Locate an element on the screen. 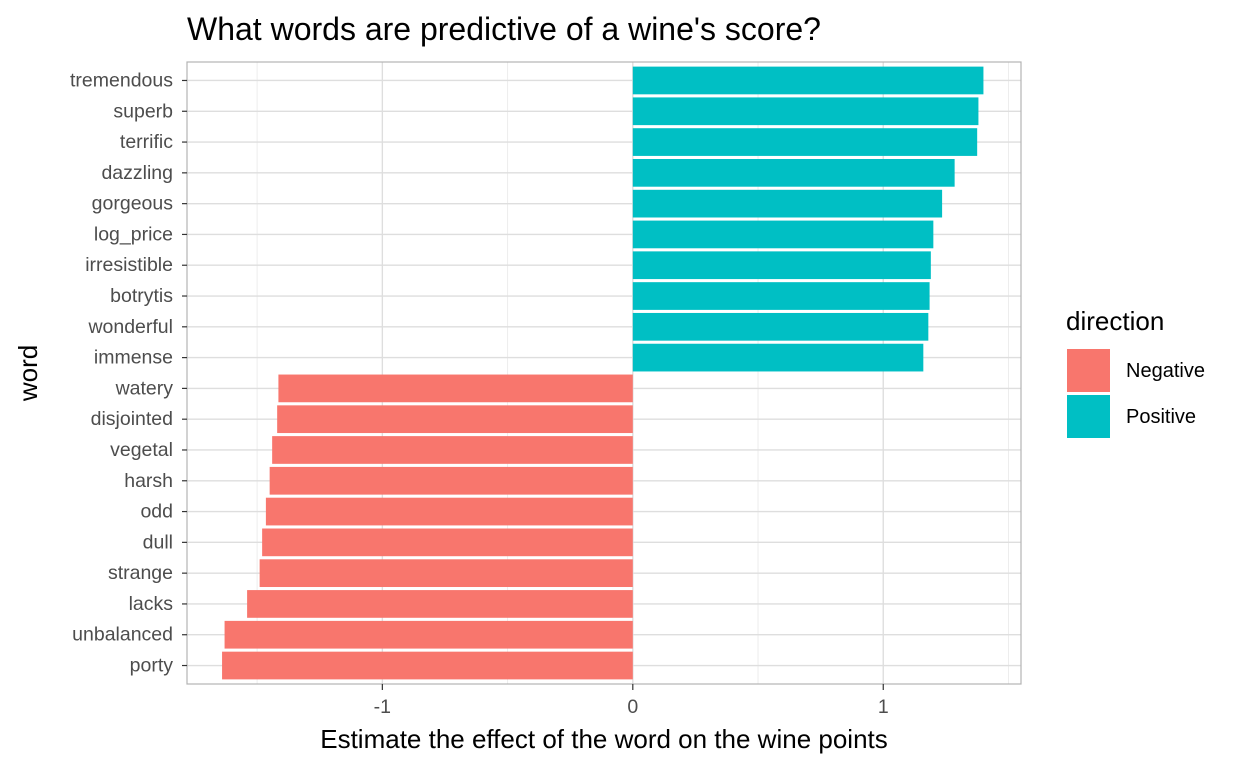 Image resolution: width=1248 pixels, height=768 pixels. y-tick-label-wonderful: wonderful is located at coordinates (130, 327).